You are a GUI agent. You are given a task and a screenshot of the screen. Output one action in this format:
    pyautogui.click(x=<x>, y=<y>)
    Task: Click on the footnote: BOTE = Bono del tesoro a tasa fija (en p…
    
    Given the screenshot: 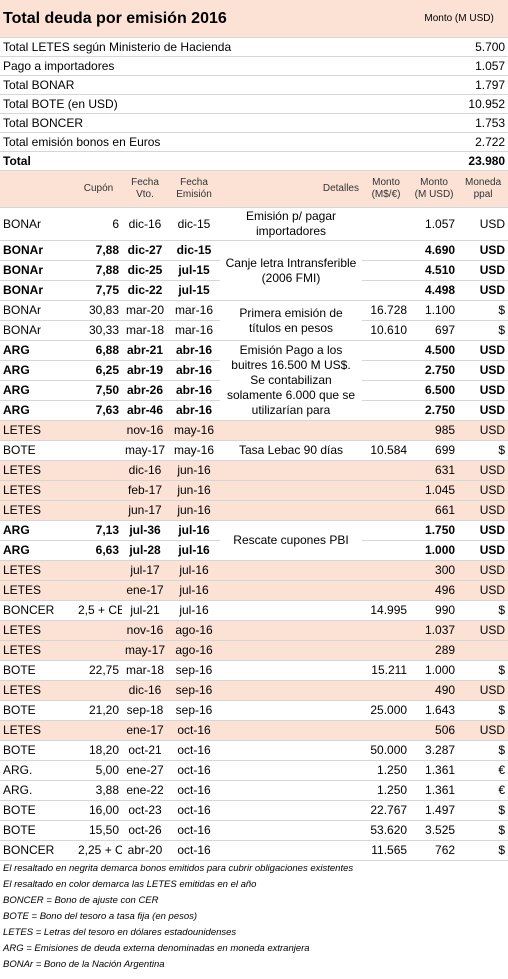 What is the action you would take?
    pyautogui.click(x=100, y=916)
    